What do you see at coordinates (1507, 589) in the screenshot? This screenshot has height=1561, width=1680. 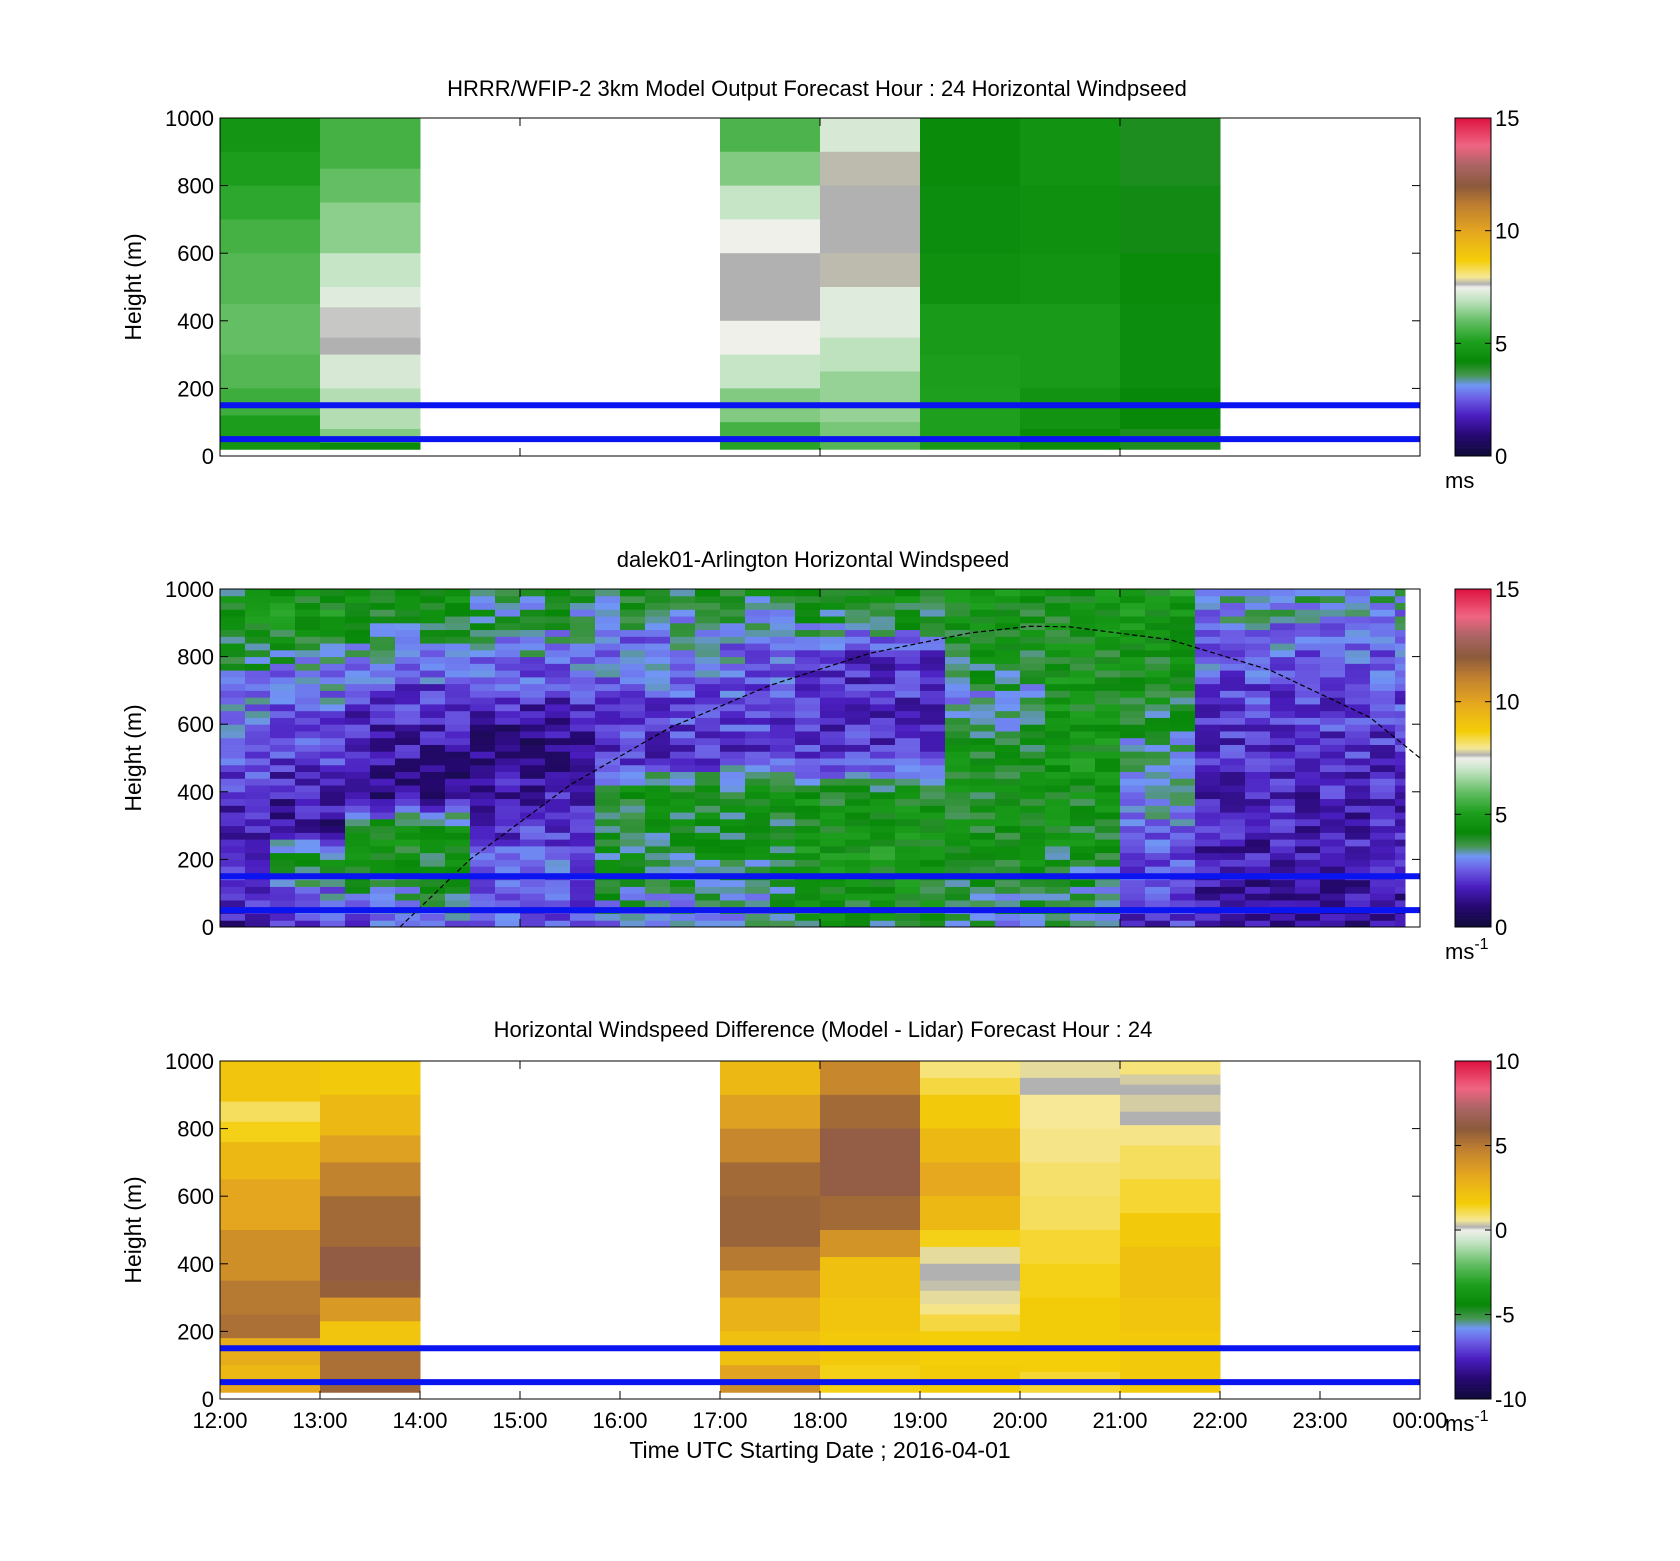 I see `lidar-colorbar-tick-label-3: 15` at bounding box center [1507, 589].